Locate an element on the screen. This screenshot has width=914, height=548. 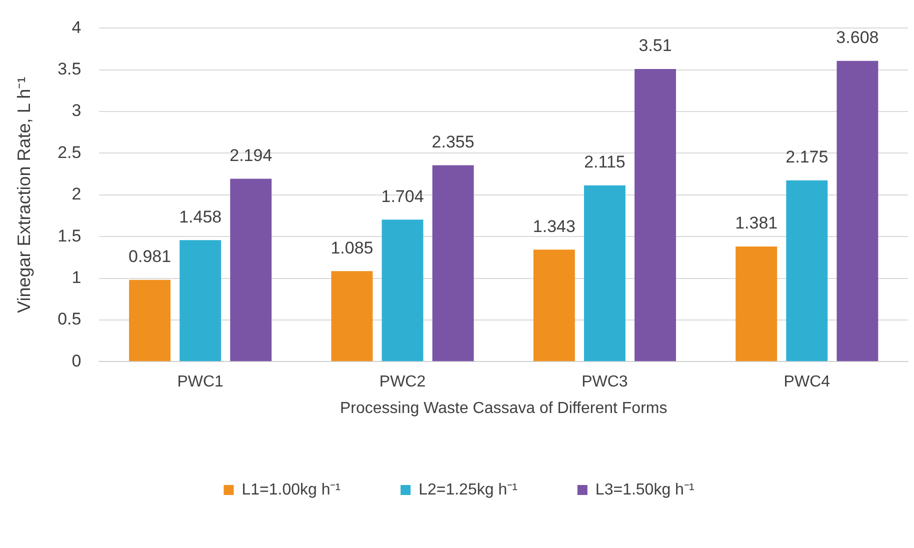
data-label: 0.981 is located at coordinates (150, 256).